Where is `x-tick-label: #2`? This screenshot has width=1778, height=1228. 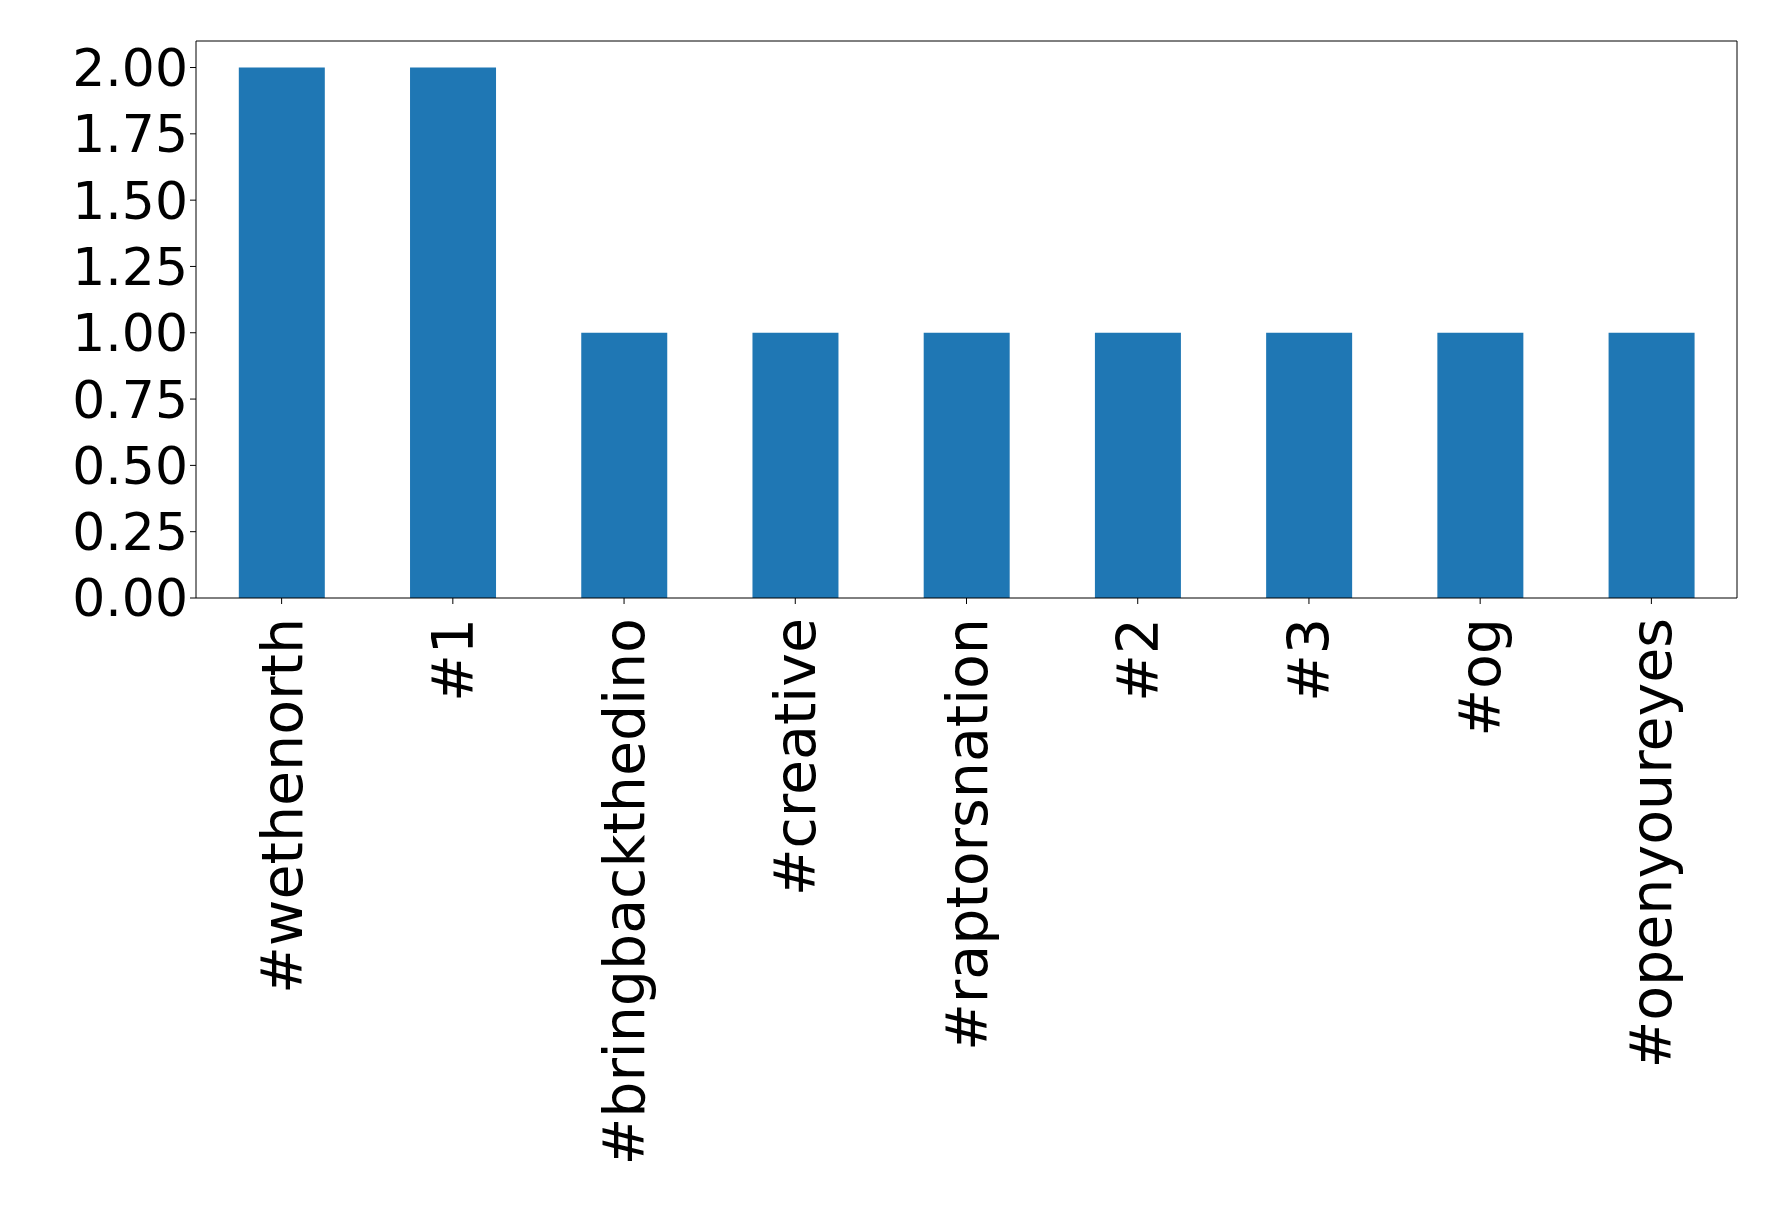
x-tick-label: #2 is located at coordinates (1137, 660).